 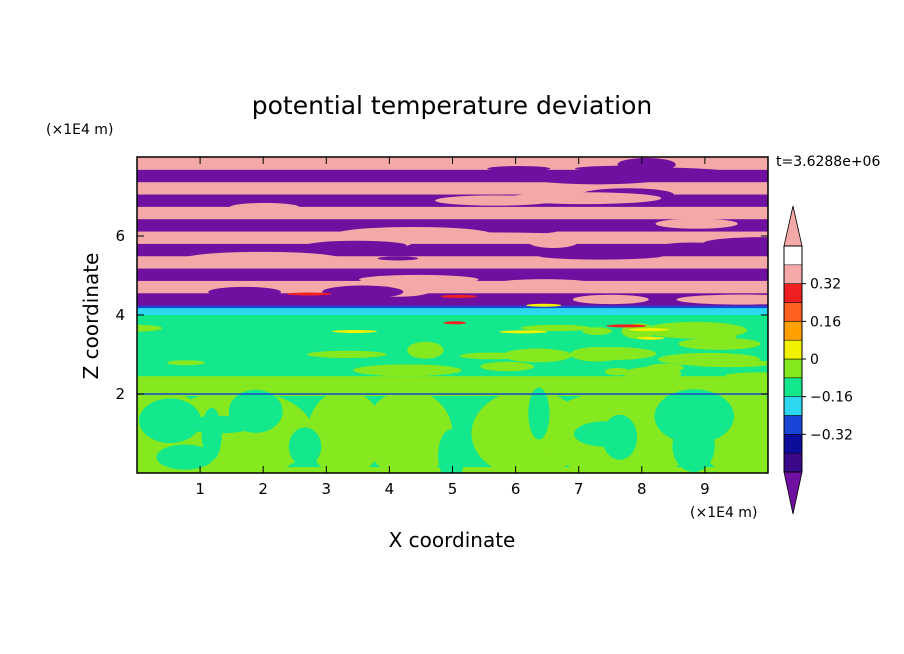 What do you see at coordinates (831, 435) in the screenshot?
I see `colorbar-tick-label: −0.32` at bounding box center [831, 435].